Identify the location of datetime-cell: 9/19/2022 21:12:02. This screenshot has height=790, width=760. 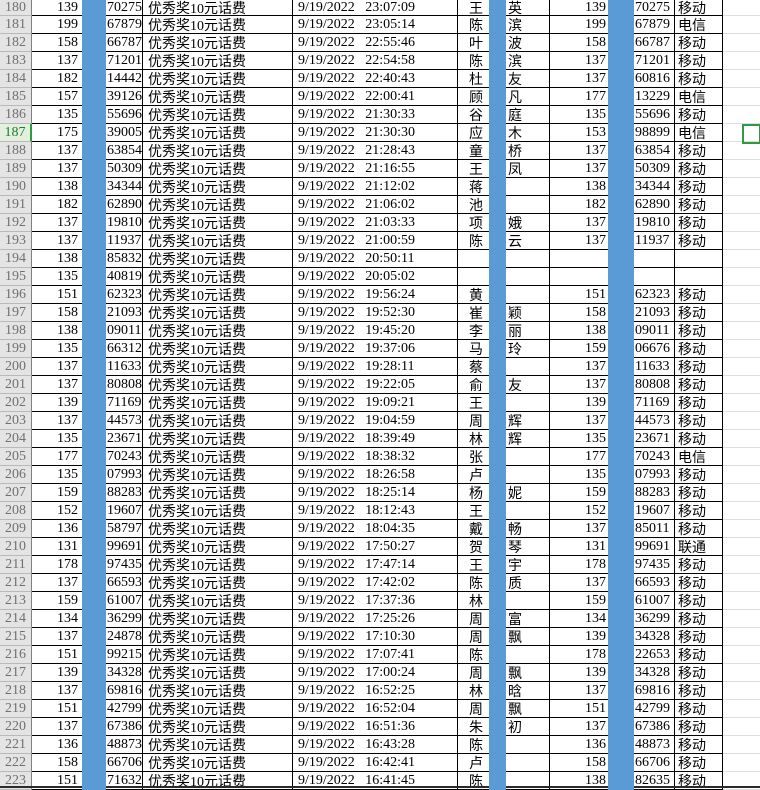
(375, 187).